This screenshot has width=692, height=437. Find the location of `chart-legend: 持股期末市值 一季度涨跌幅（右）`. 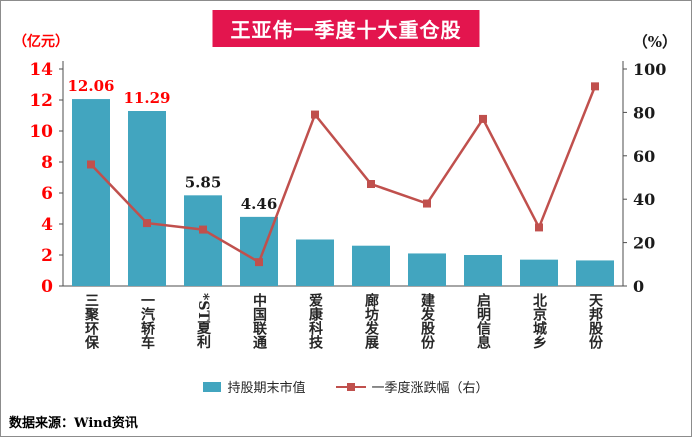

chart-legend: 持股期末市值 一季度涨跌幅（右） is located at coordinates (346, 386).